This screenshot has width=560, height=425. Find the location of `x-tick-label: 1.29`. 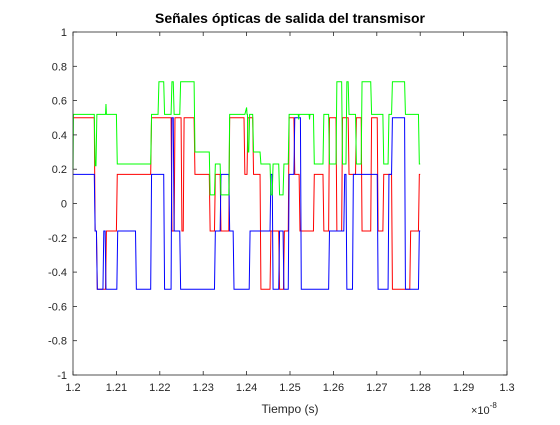

x-tick-label: 1.29 is located at coordinates (463, 388).